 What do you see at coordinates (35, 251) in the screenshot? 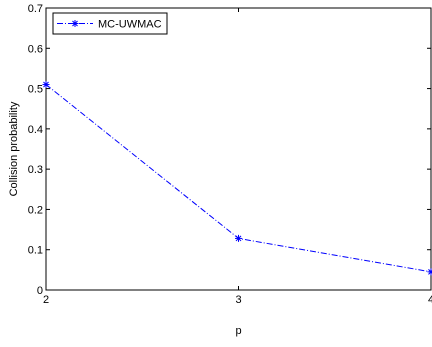
I see `y-tick-label: 0.1` at bounding box center [35, 251].